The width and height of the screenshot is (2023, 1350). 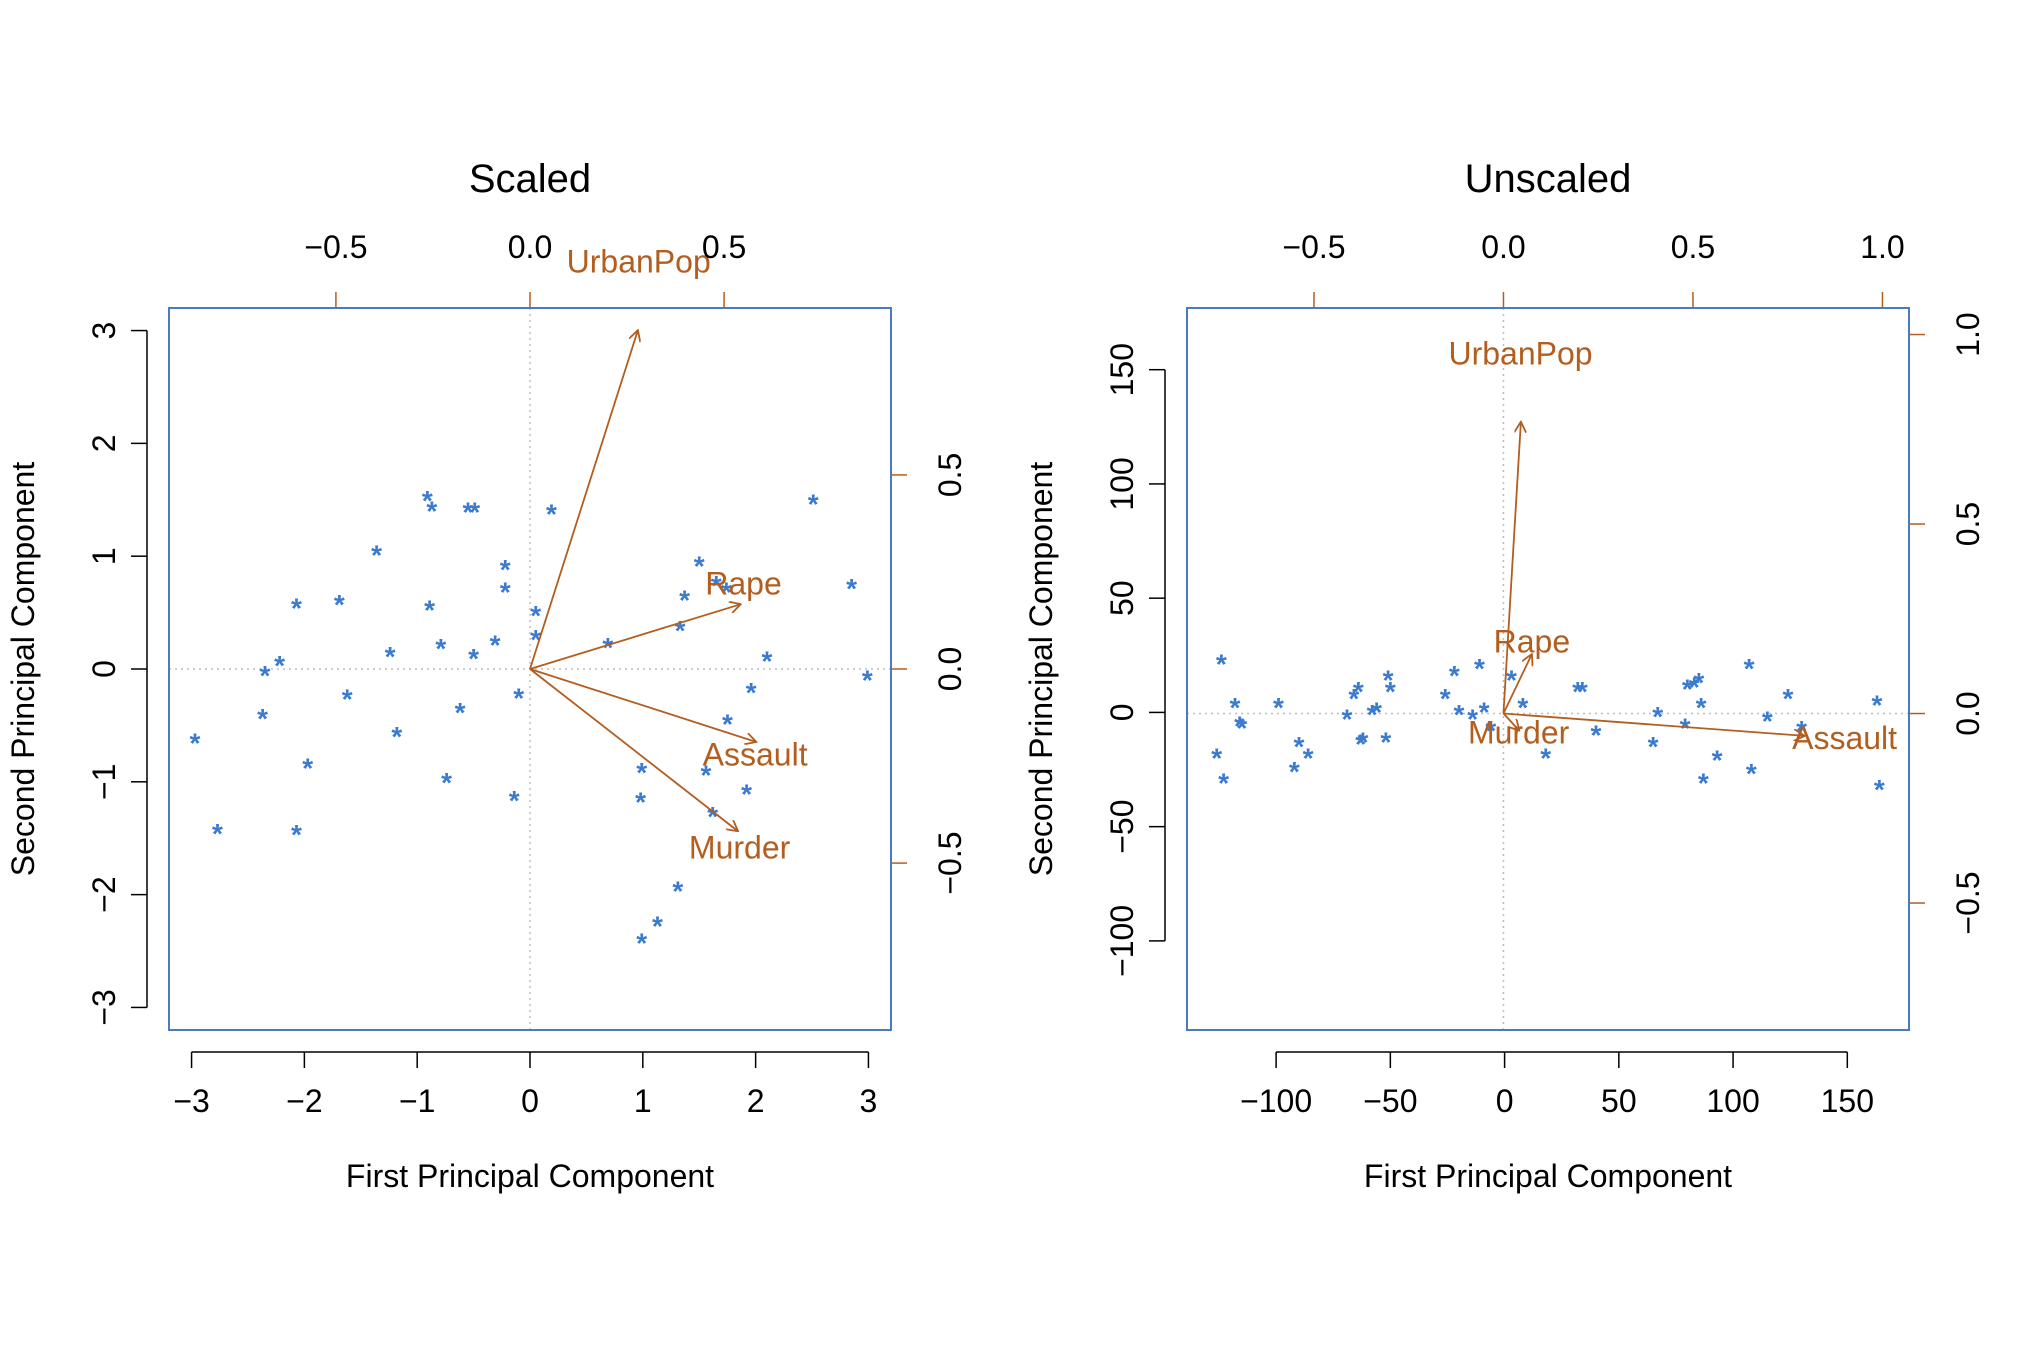 I want to click on scaled-right-axis: −0.5 0.0 0.5, so click(x=929, y=674).